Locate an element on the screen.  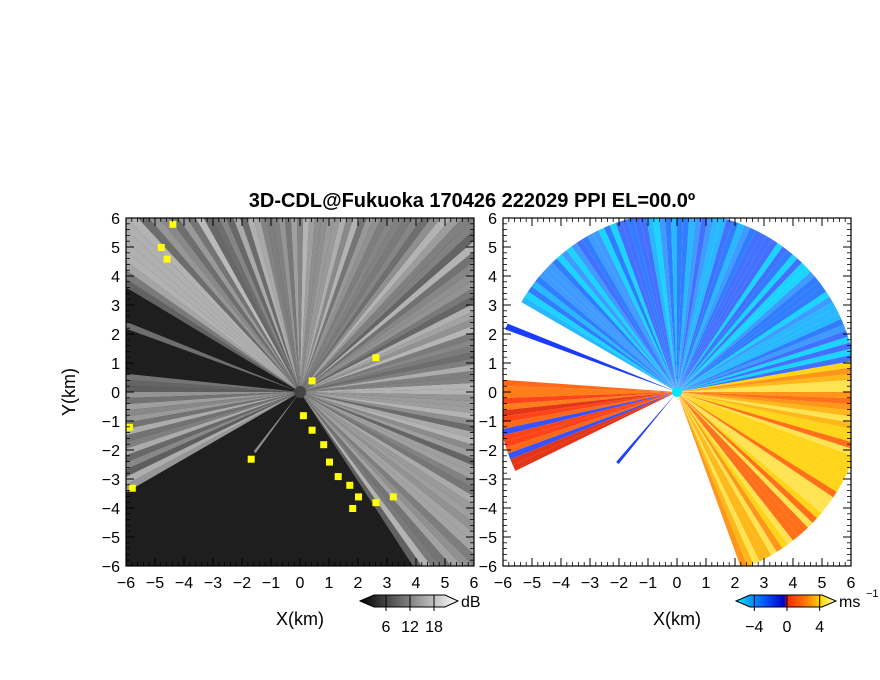
velocity-colorbar: −4 0 4 ms −1 is located at coordinates (806, 612).